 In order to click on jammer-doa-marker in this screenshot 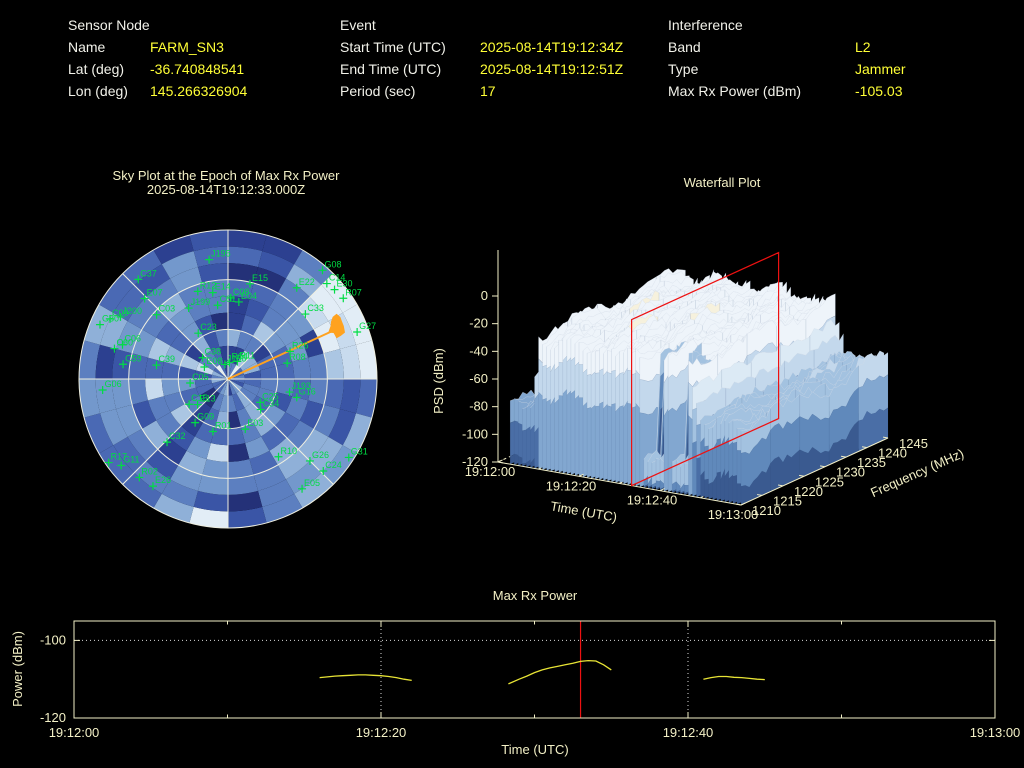, I will do `click(286, 346)`.